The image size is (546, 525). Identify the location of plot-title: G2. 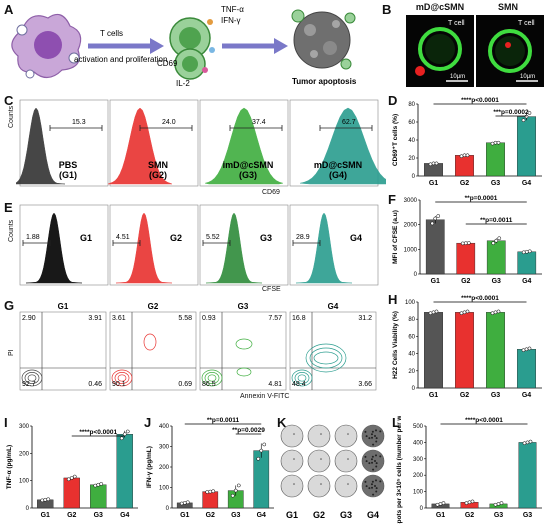
(153, 306).